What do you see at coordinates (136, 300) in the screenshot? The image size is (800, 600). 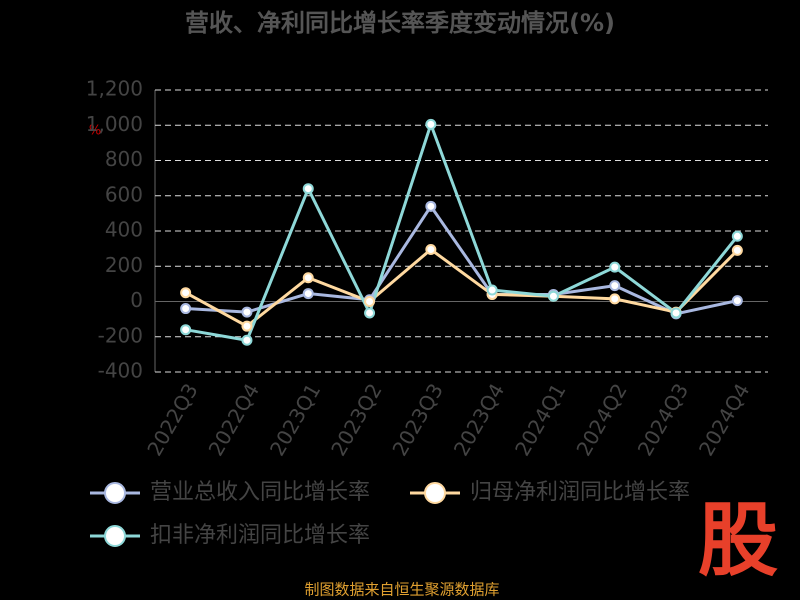 I see `y-tick-label: 0` at bounding box center [136, 300].